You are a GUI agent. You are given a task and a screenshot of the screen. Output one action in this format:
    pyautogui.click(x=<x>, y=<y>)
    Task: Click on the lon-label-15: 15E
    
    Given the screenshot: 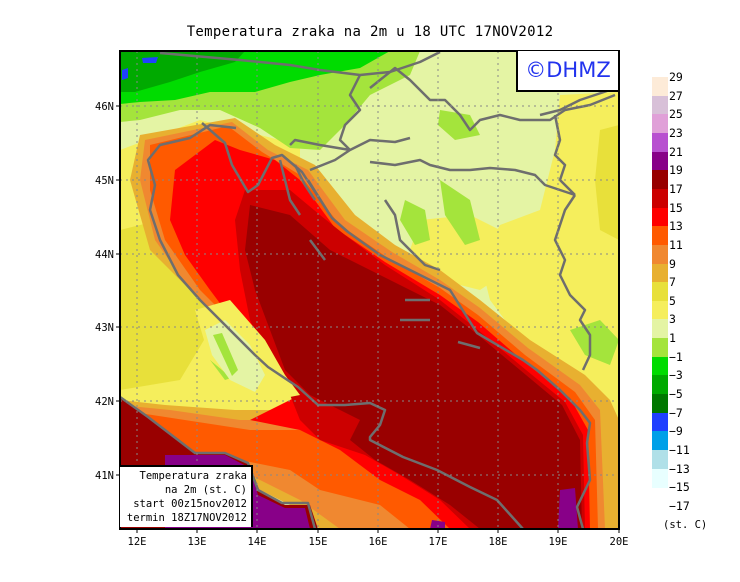 What is the action you would take?
    pyautogui.click(x=318, y=542)
    